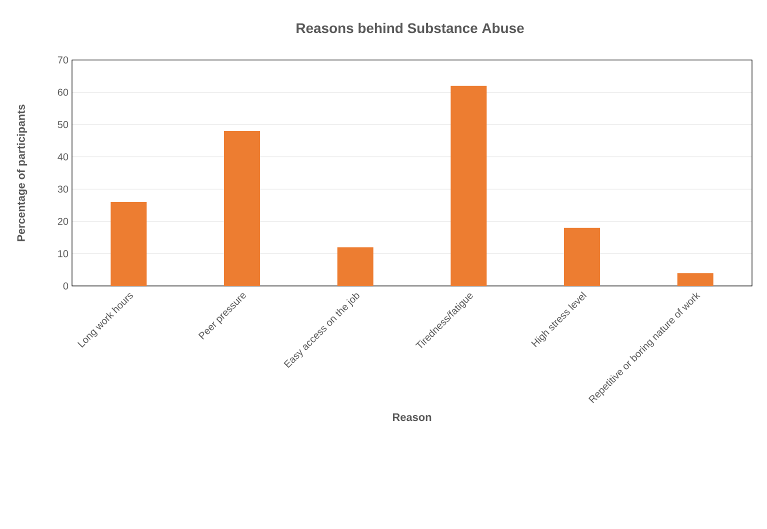  I want to click on y-tick-label: 0, so click(65, 286).